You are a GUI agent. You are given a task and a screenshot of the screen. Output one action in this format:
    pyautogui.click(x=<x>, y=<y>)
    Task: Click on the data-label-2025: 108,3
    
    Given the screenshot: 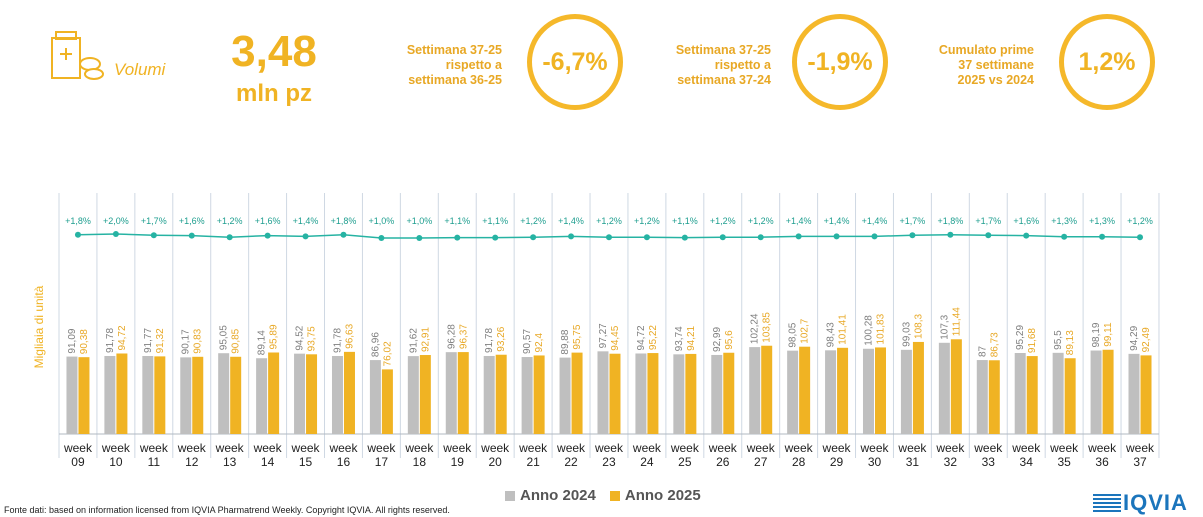 What is the action you would take?
    pyautogui.click(x=918, y=325)
    